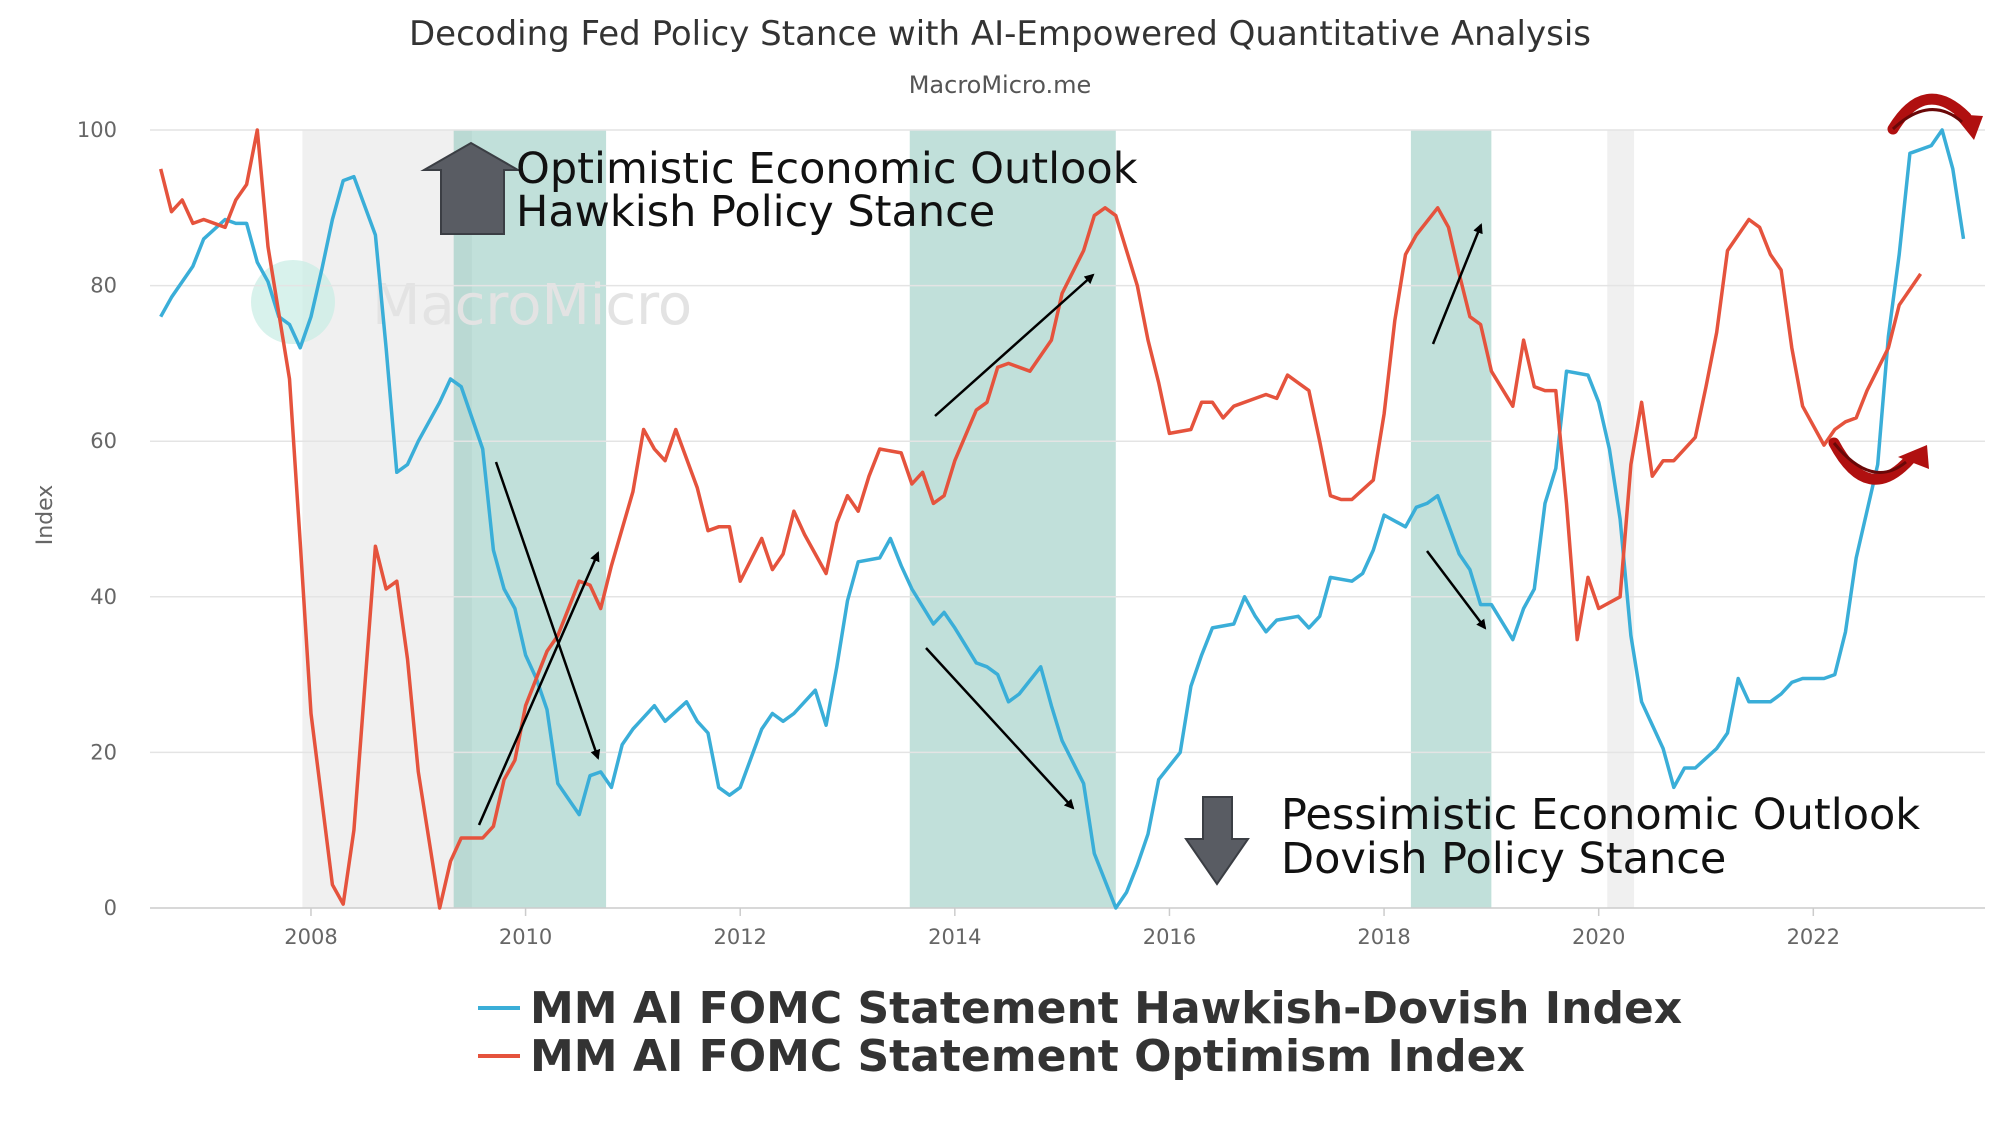  I want to click on x-tick-label: 2020, so click(1598, 937).